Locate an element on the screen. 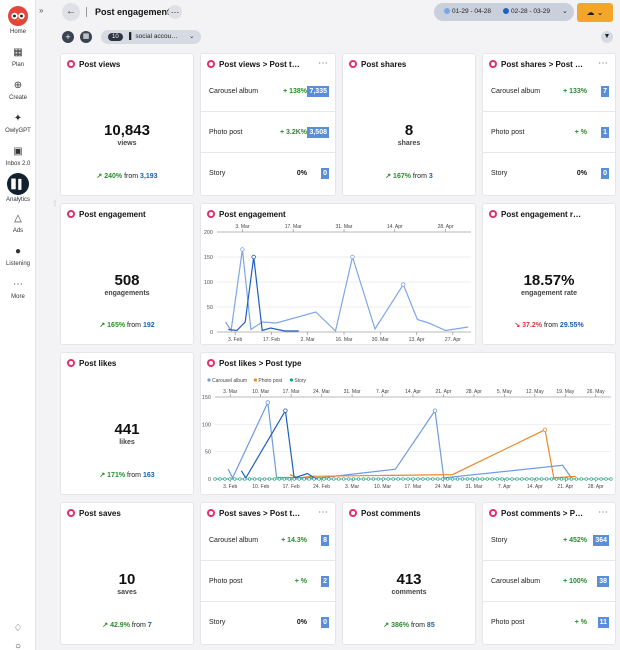 The image size is (620, 650). y-tick-label: 200 is located at coordinates (208, 233).